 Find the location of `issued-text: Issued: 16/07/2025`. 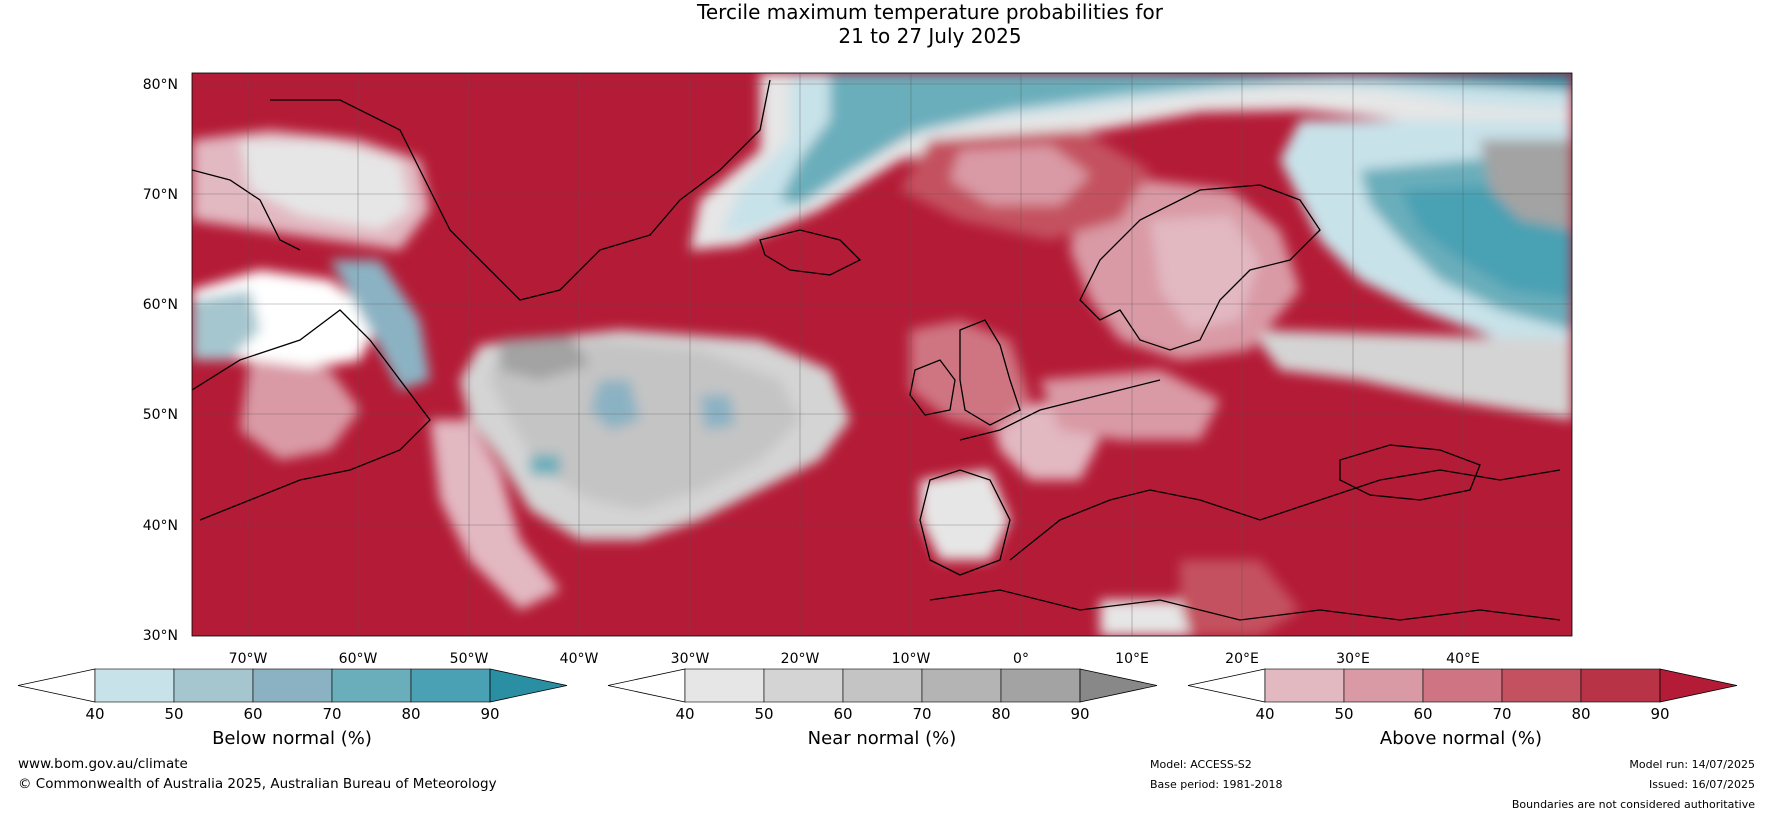

issued-text: Issued: 16/07/2025 is located at coordinates (1701, 784).